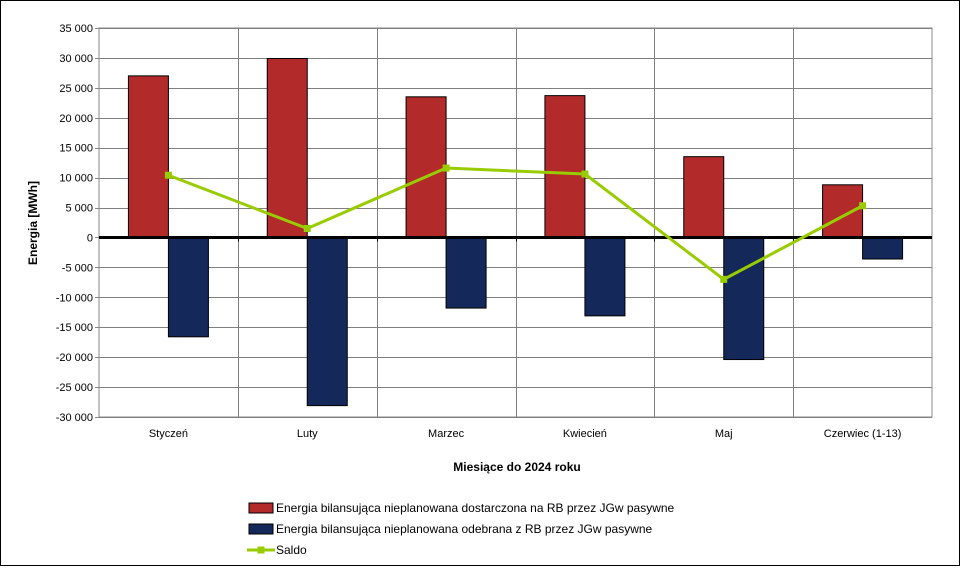 This screenshot has width=963, height=572. What do you see at coordinates (76, 179) in the screenshot?
I see `y-tick-label: 10 000` at bounding box center [76, 179].